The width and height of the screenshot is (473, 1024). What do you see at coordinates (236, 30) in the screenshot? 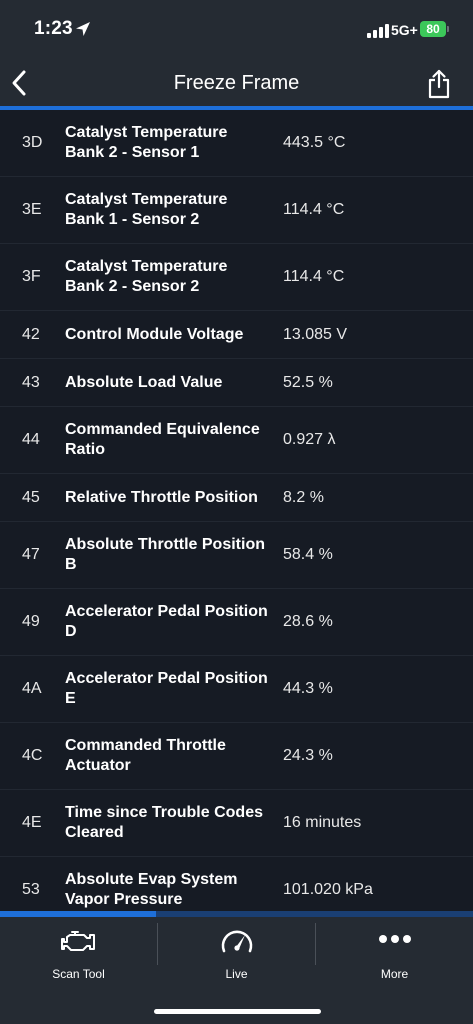
I see `status-bar: 1:23 5G+ 80` at bounding box center [236, 30].